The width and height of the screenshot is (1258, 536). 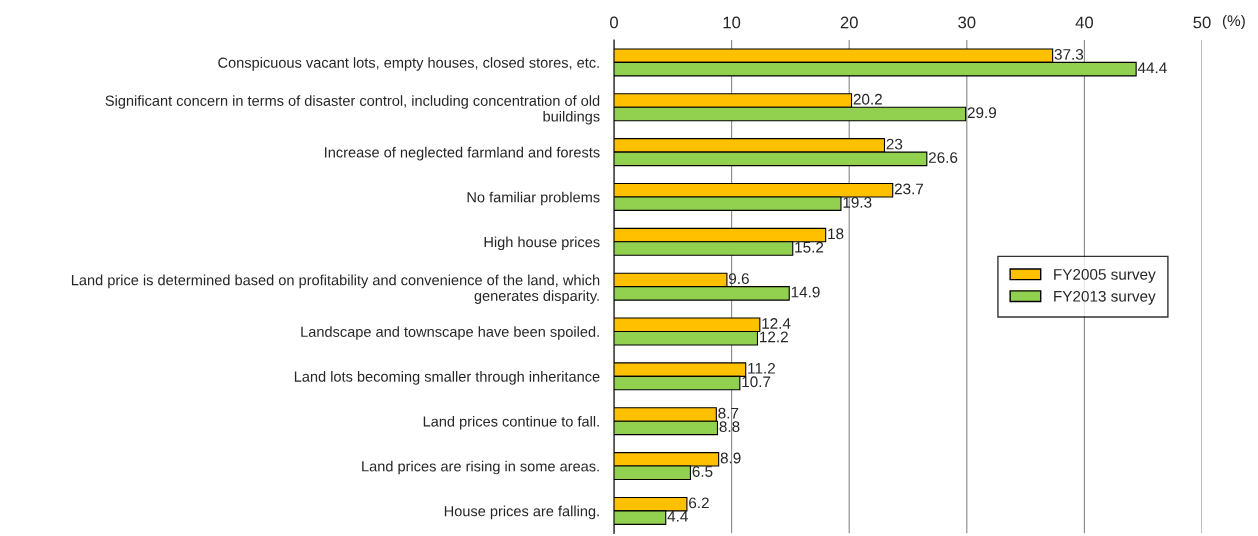 What do you see at coordinates (533, 198) in the screenshot?
I see `y-tick-label: No familiar problems` at bounding box center [533, 198].